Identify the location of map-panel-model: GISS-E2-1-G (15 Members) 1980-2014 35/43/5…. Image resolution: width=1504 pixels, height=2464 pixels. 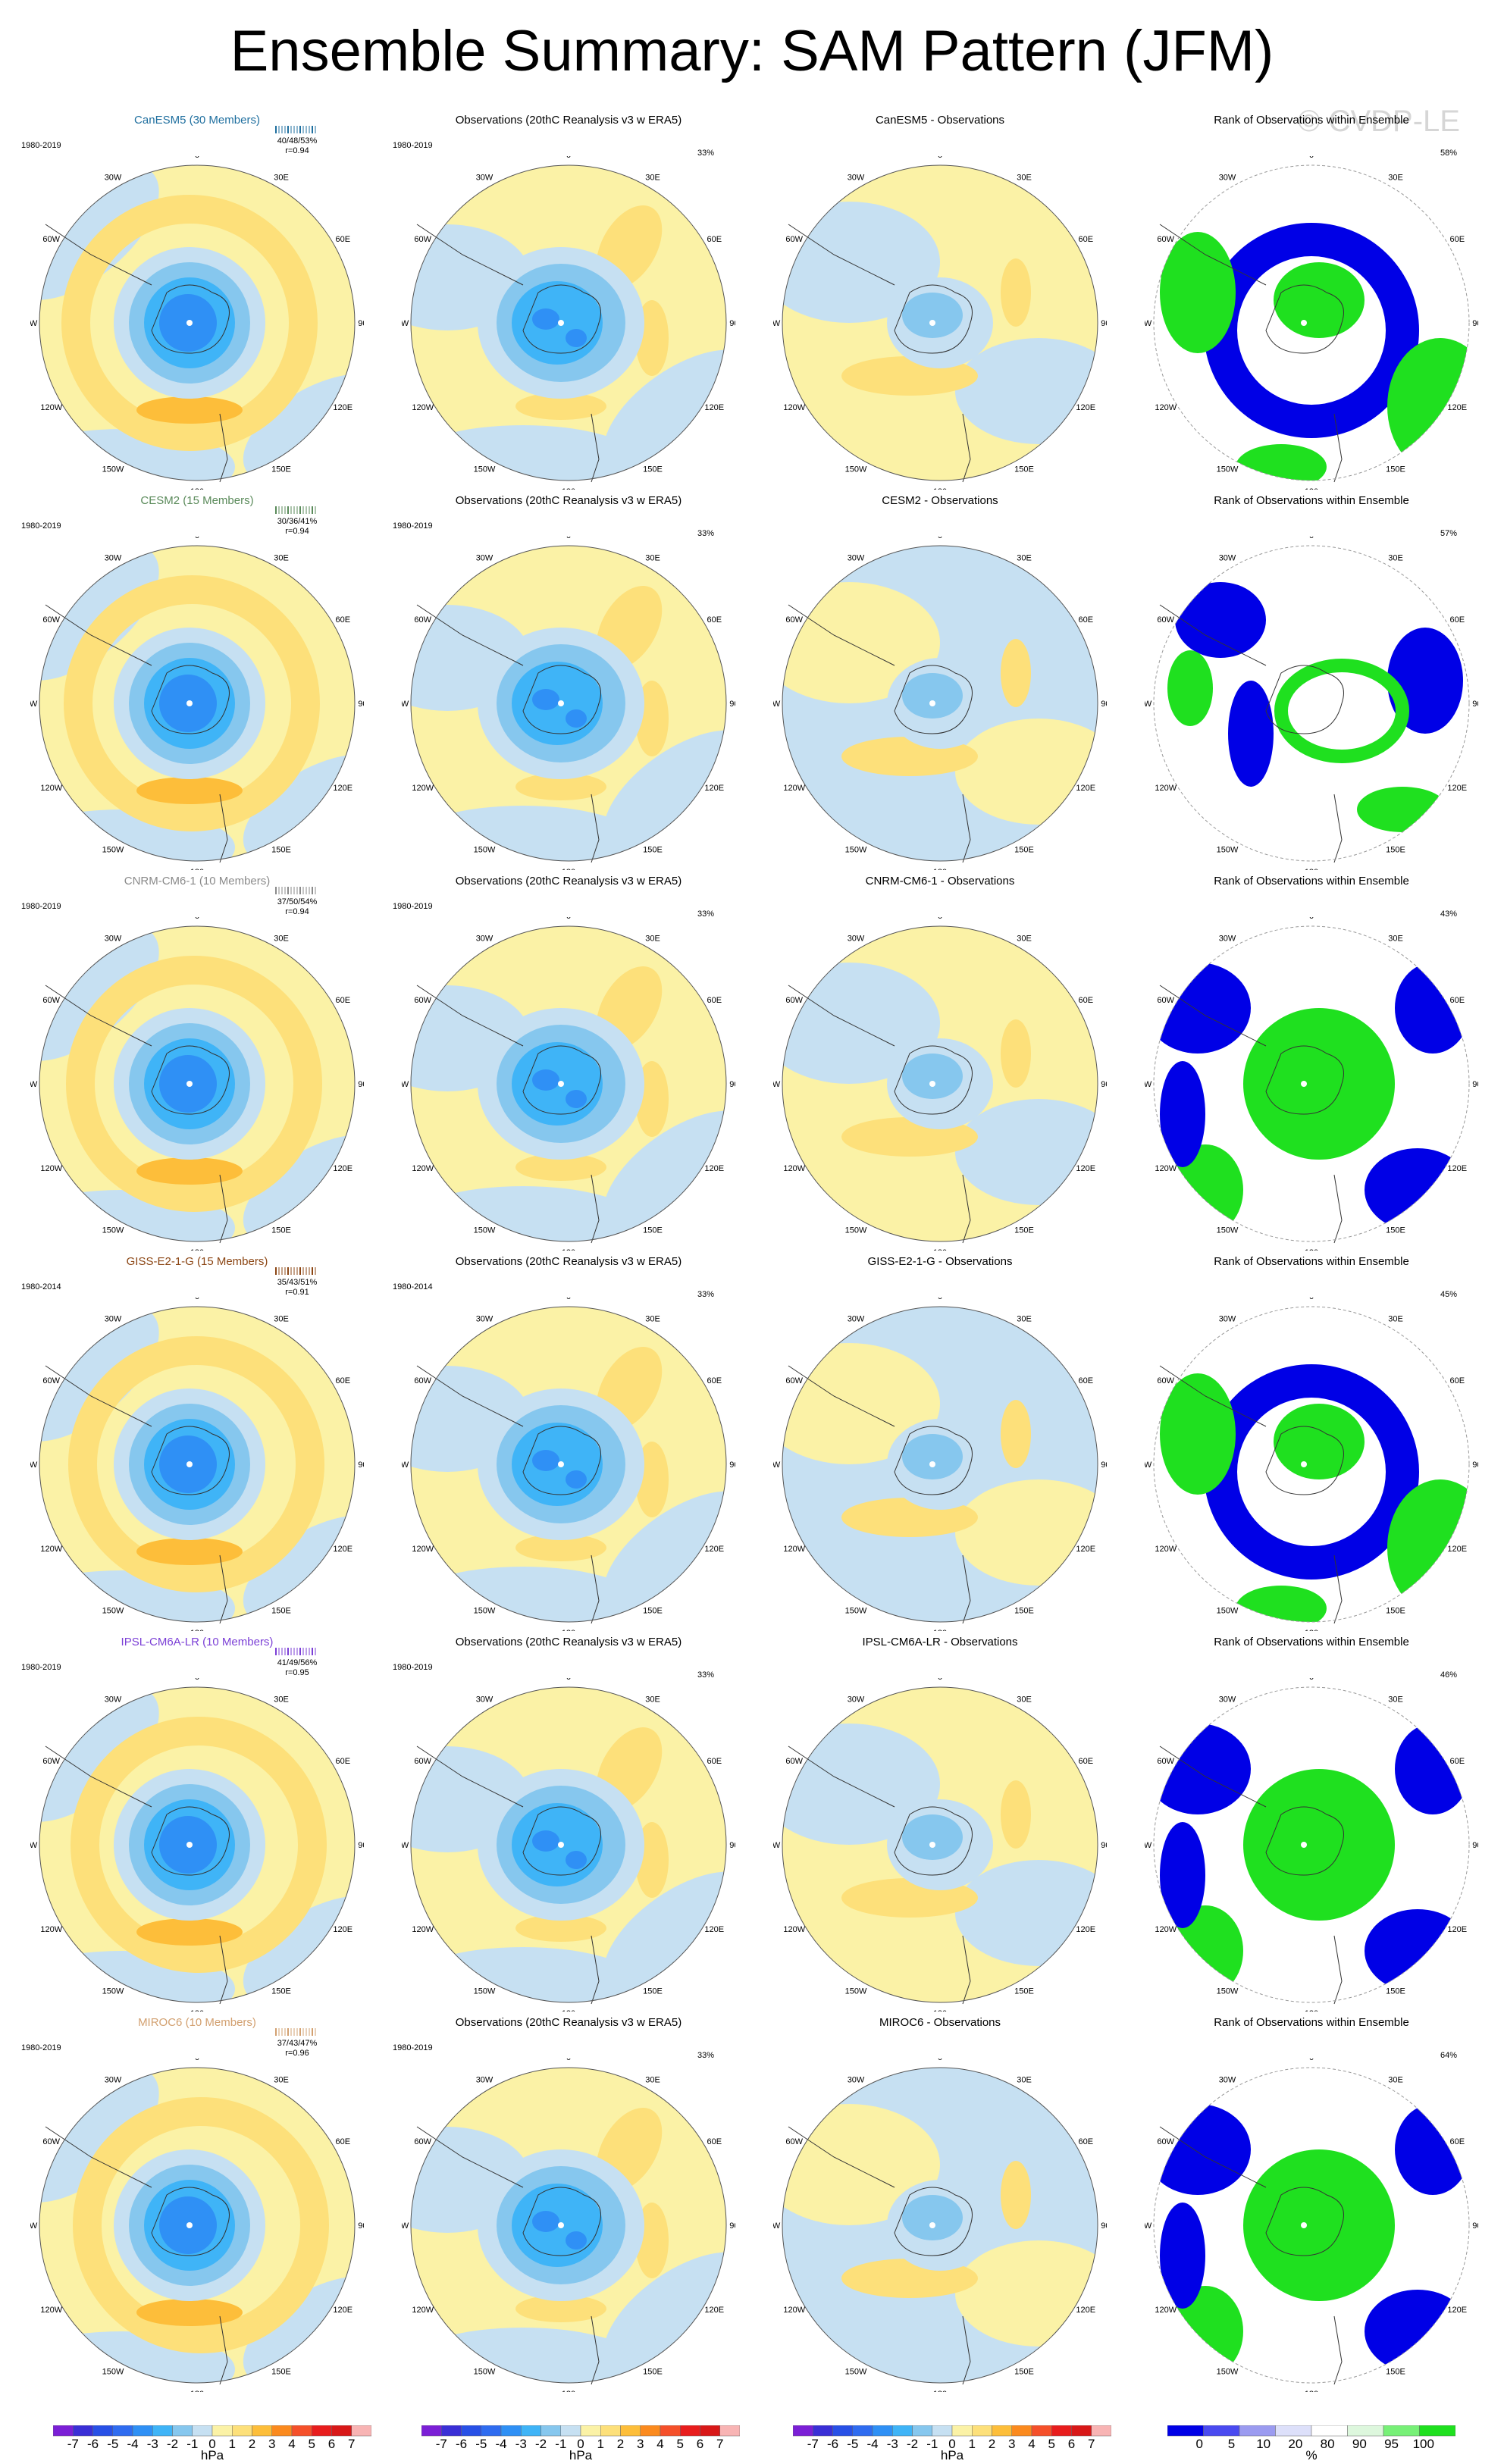
(197, 1443).